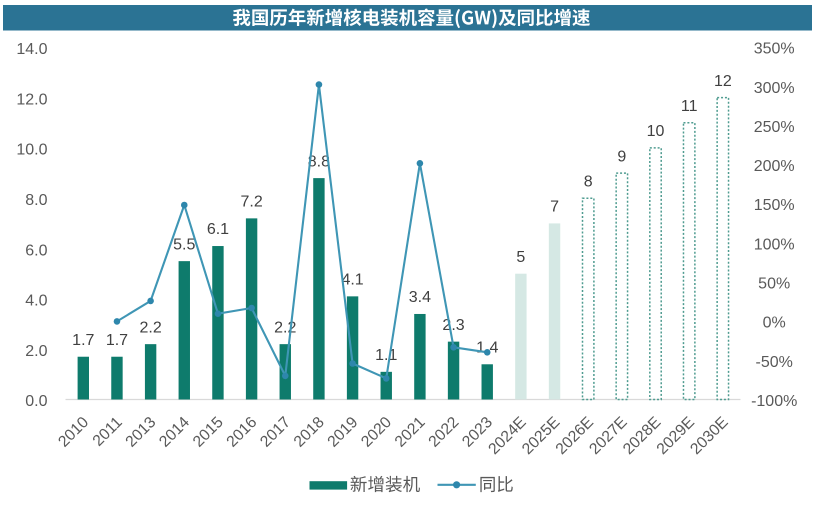 This screenshot has height=505, width=814. Describe the element at coordinates (774, 127) in the screenshot. I see `svg-text: 250%` at that location.